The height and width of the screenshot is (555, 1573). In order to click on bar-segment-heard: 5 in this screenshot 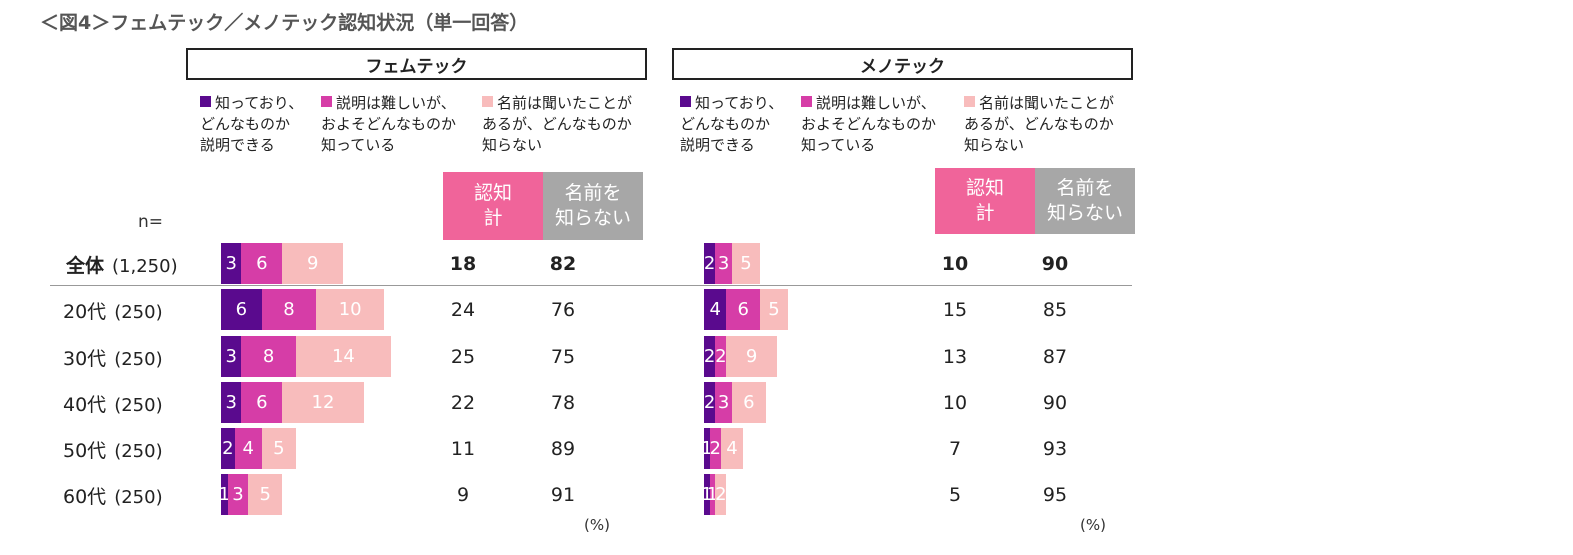, I will do `click(278, 448)`.